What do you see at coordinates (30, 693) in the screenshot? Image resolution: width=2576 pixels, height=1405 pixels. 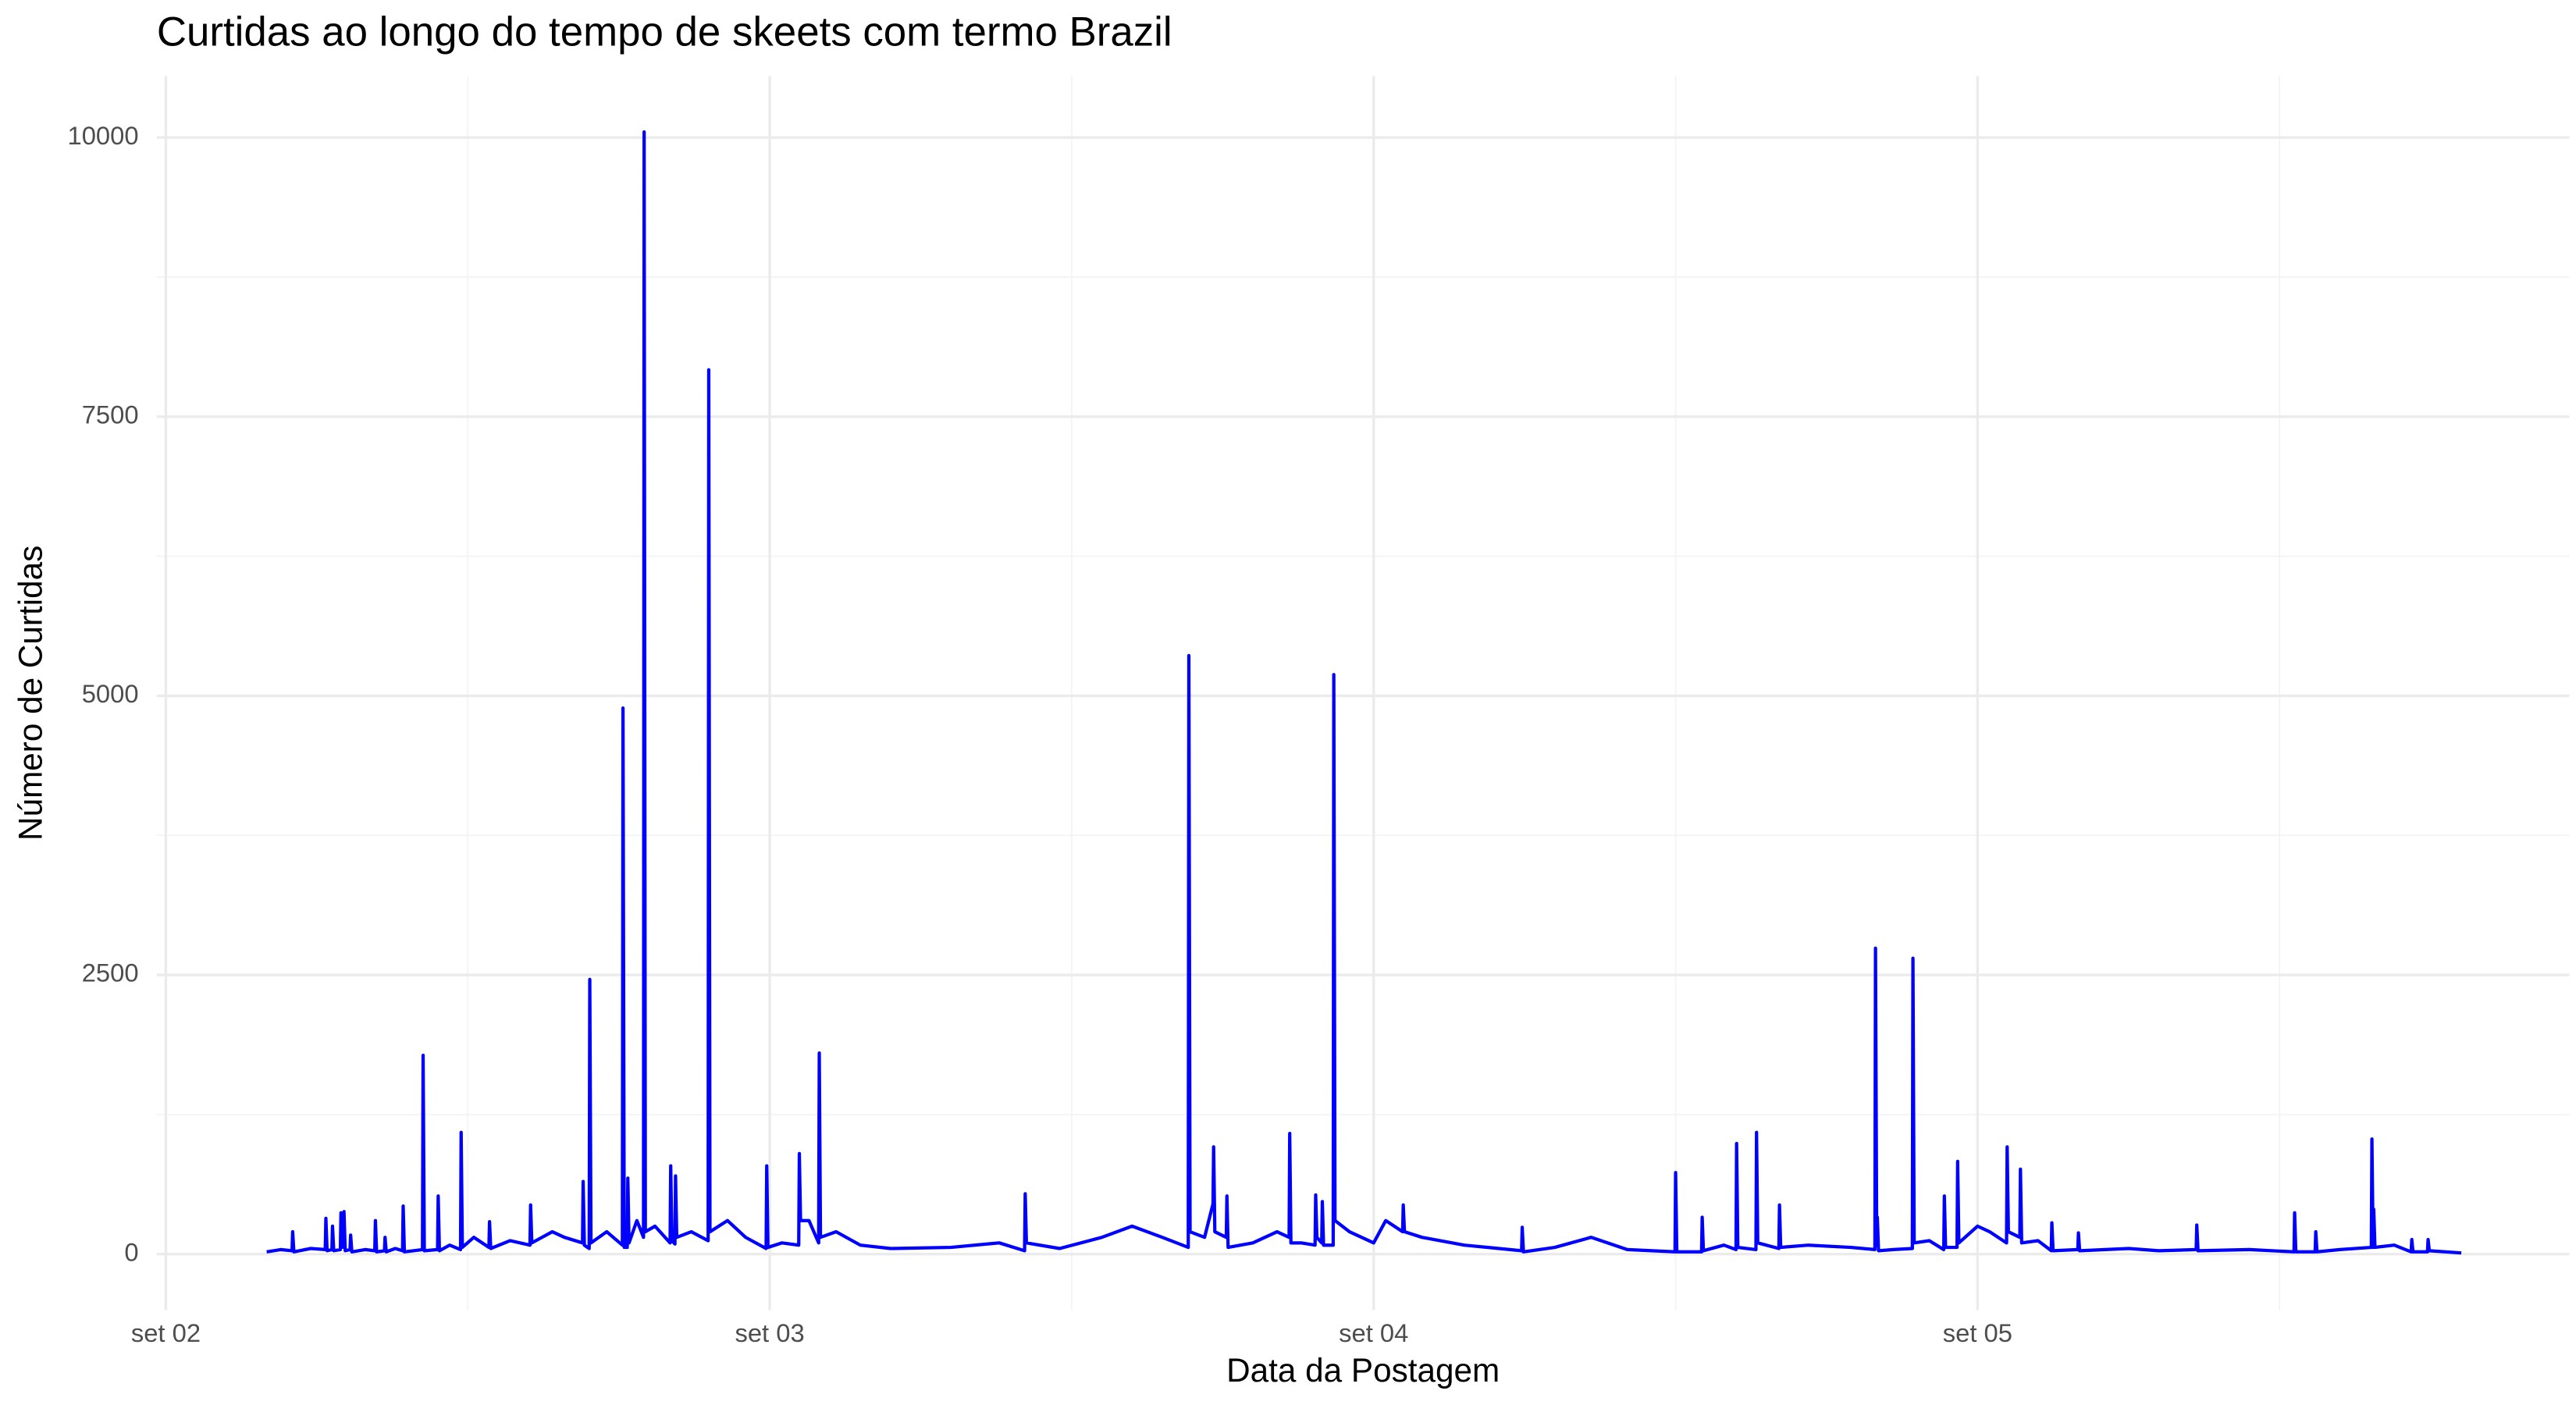 I see `y-axis-title: Número de Curtidas` at bounding box center [30, 693].